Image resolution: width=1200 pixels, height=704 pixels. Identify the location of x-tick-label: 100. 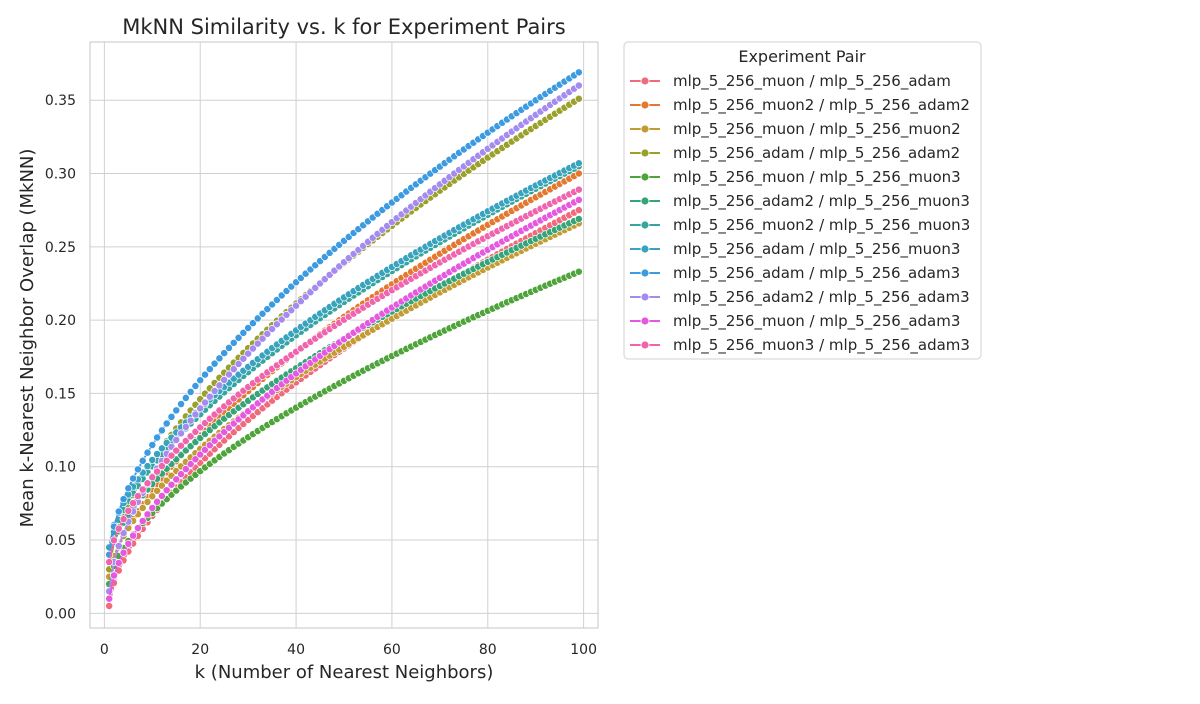
(583, 650).